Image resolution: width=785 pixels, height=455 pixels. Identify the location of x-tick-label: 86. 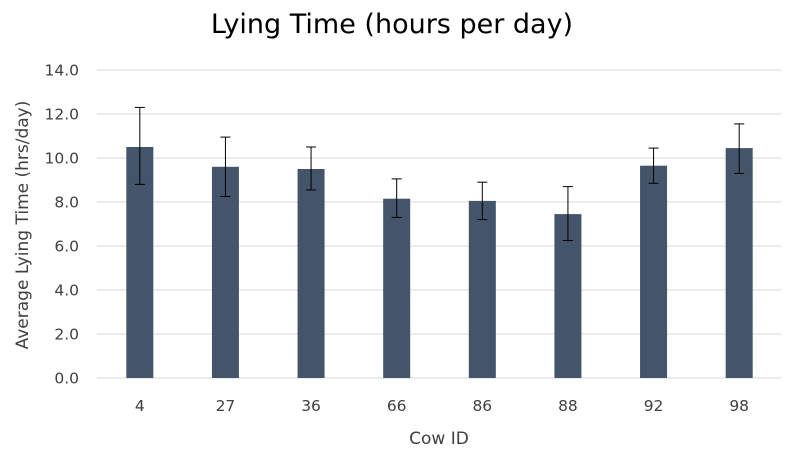
(482, 406).